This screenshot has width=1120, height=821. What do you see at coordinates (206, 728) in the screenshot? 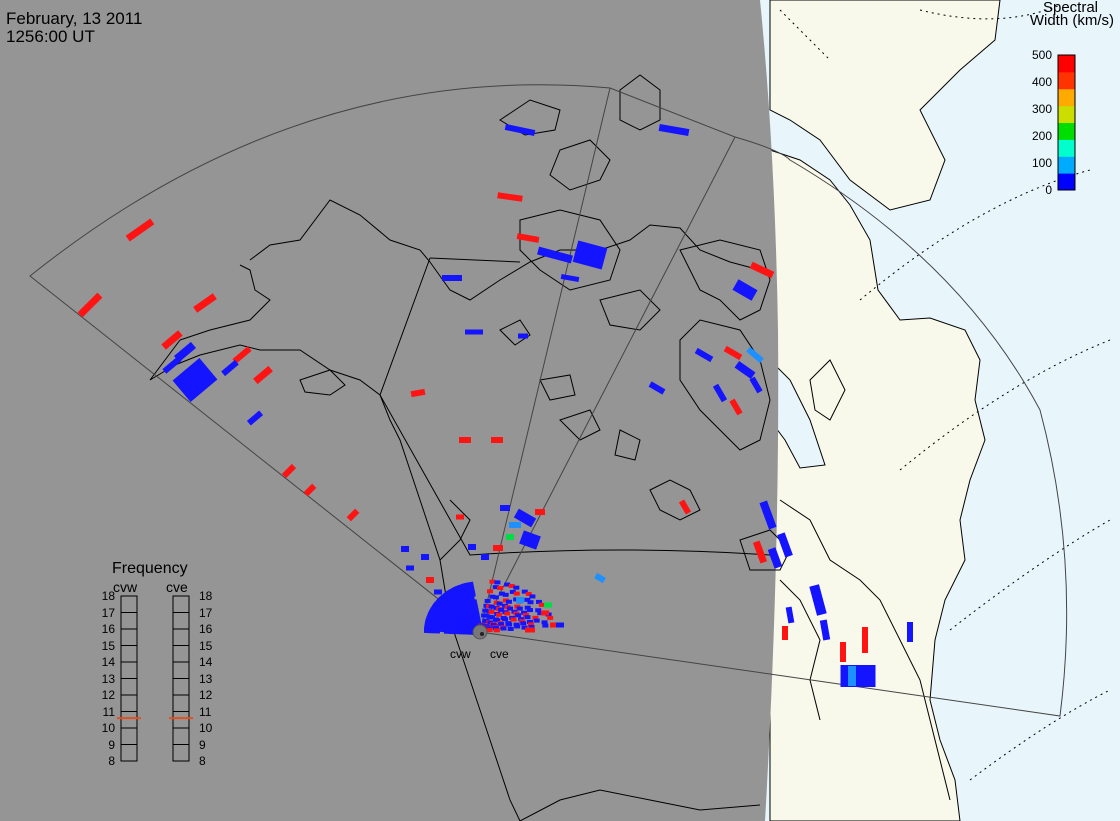
I see `frequency-scale-label: 10` at bounding box center [206, 728].